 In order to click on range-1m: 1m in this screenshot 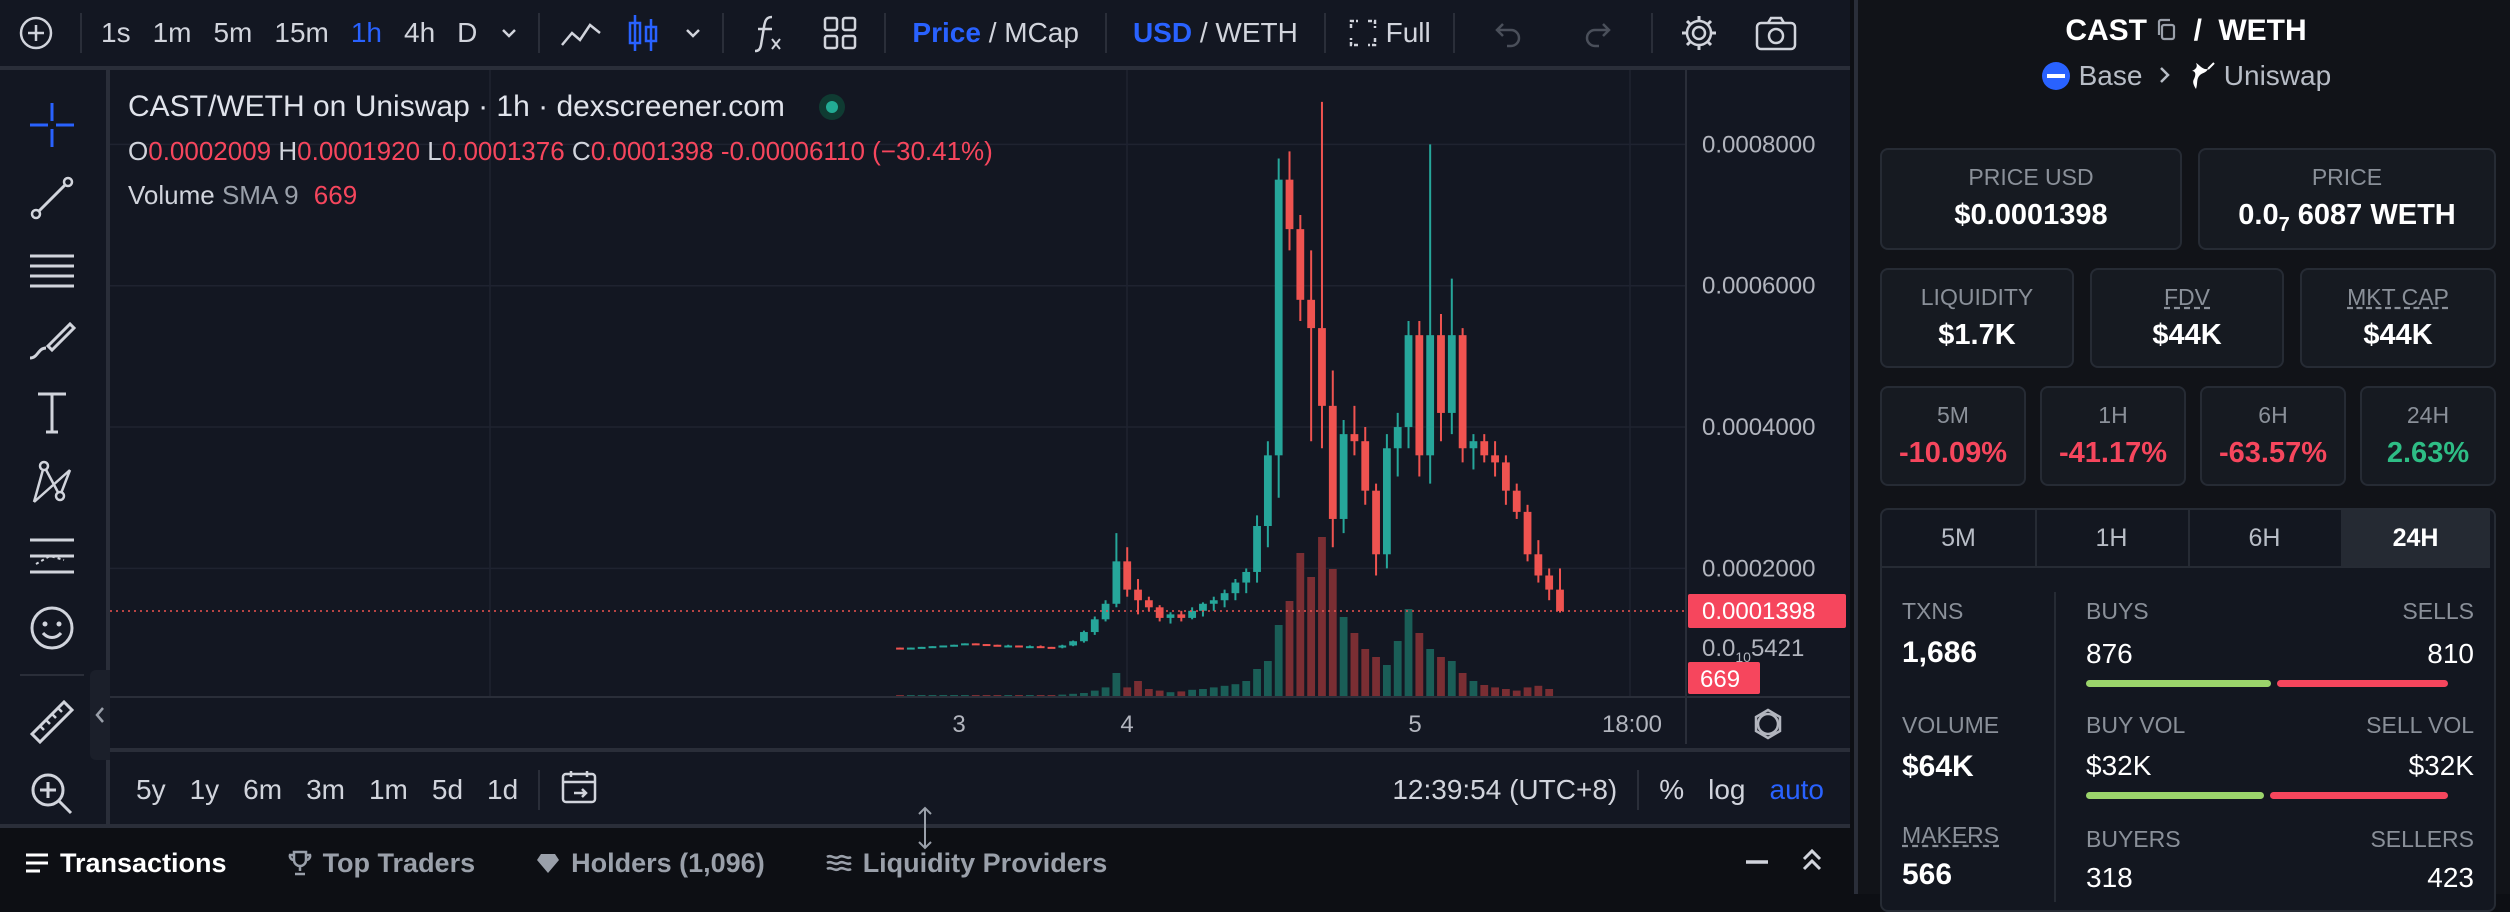, I will do `click(388, 789)`.